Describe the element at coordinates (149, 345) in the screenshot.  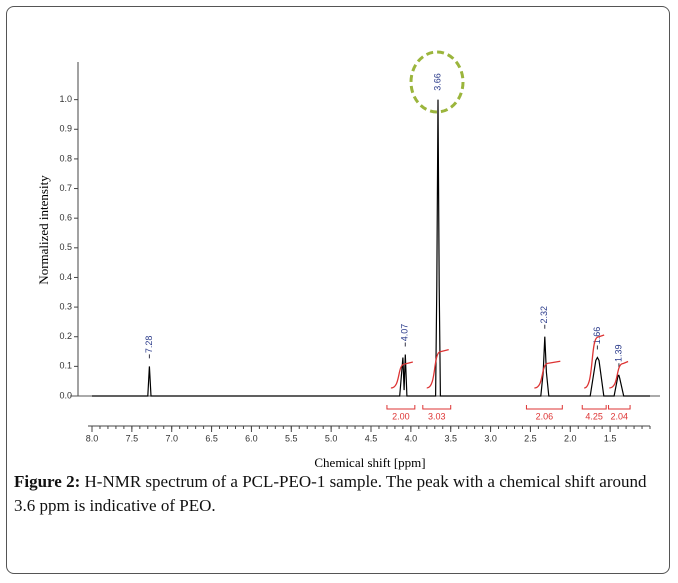
I see `peak-label: 7.28` at that location.